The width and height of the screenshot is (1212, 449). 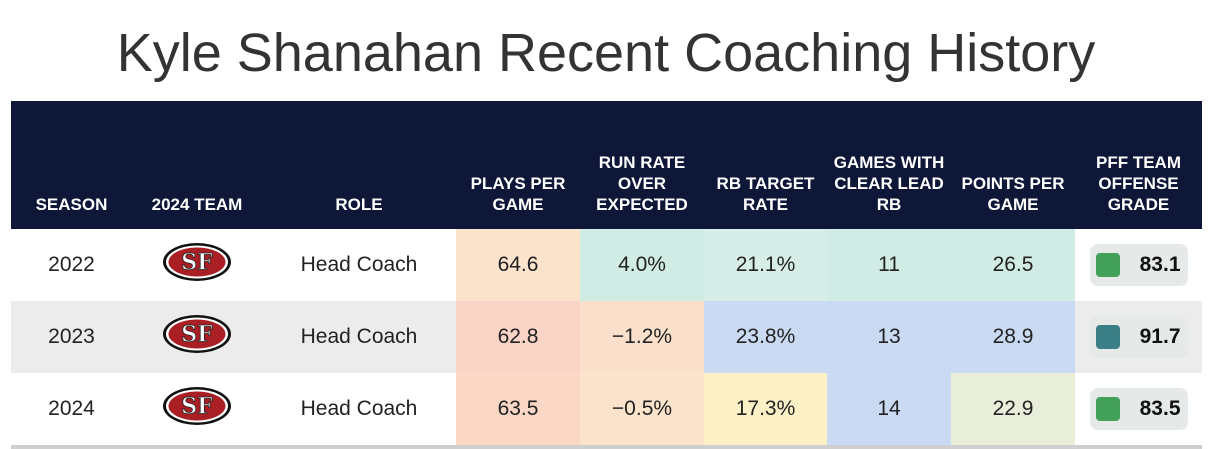 I want to click on plays-cell: 64.6, so click(x=518, y=265).